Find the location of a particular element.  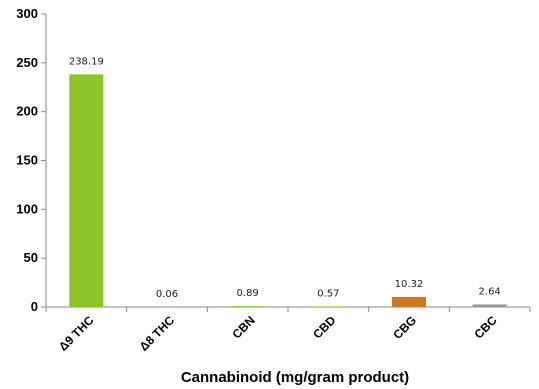

y-tick-label: 0 is located at coordinates (34, 306).